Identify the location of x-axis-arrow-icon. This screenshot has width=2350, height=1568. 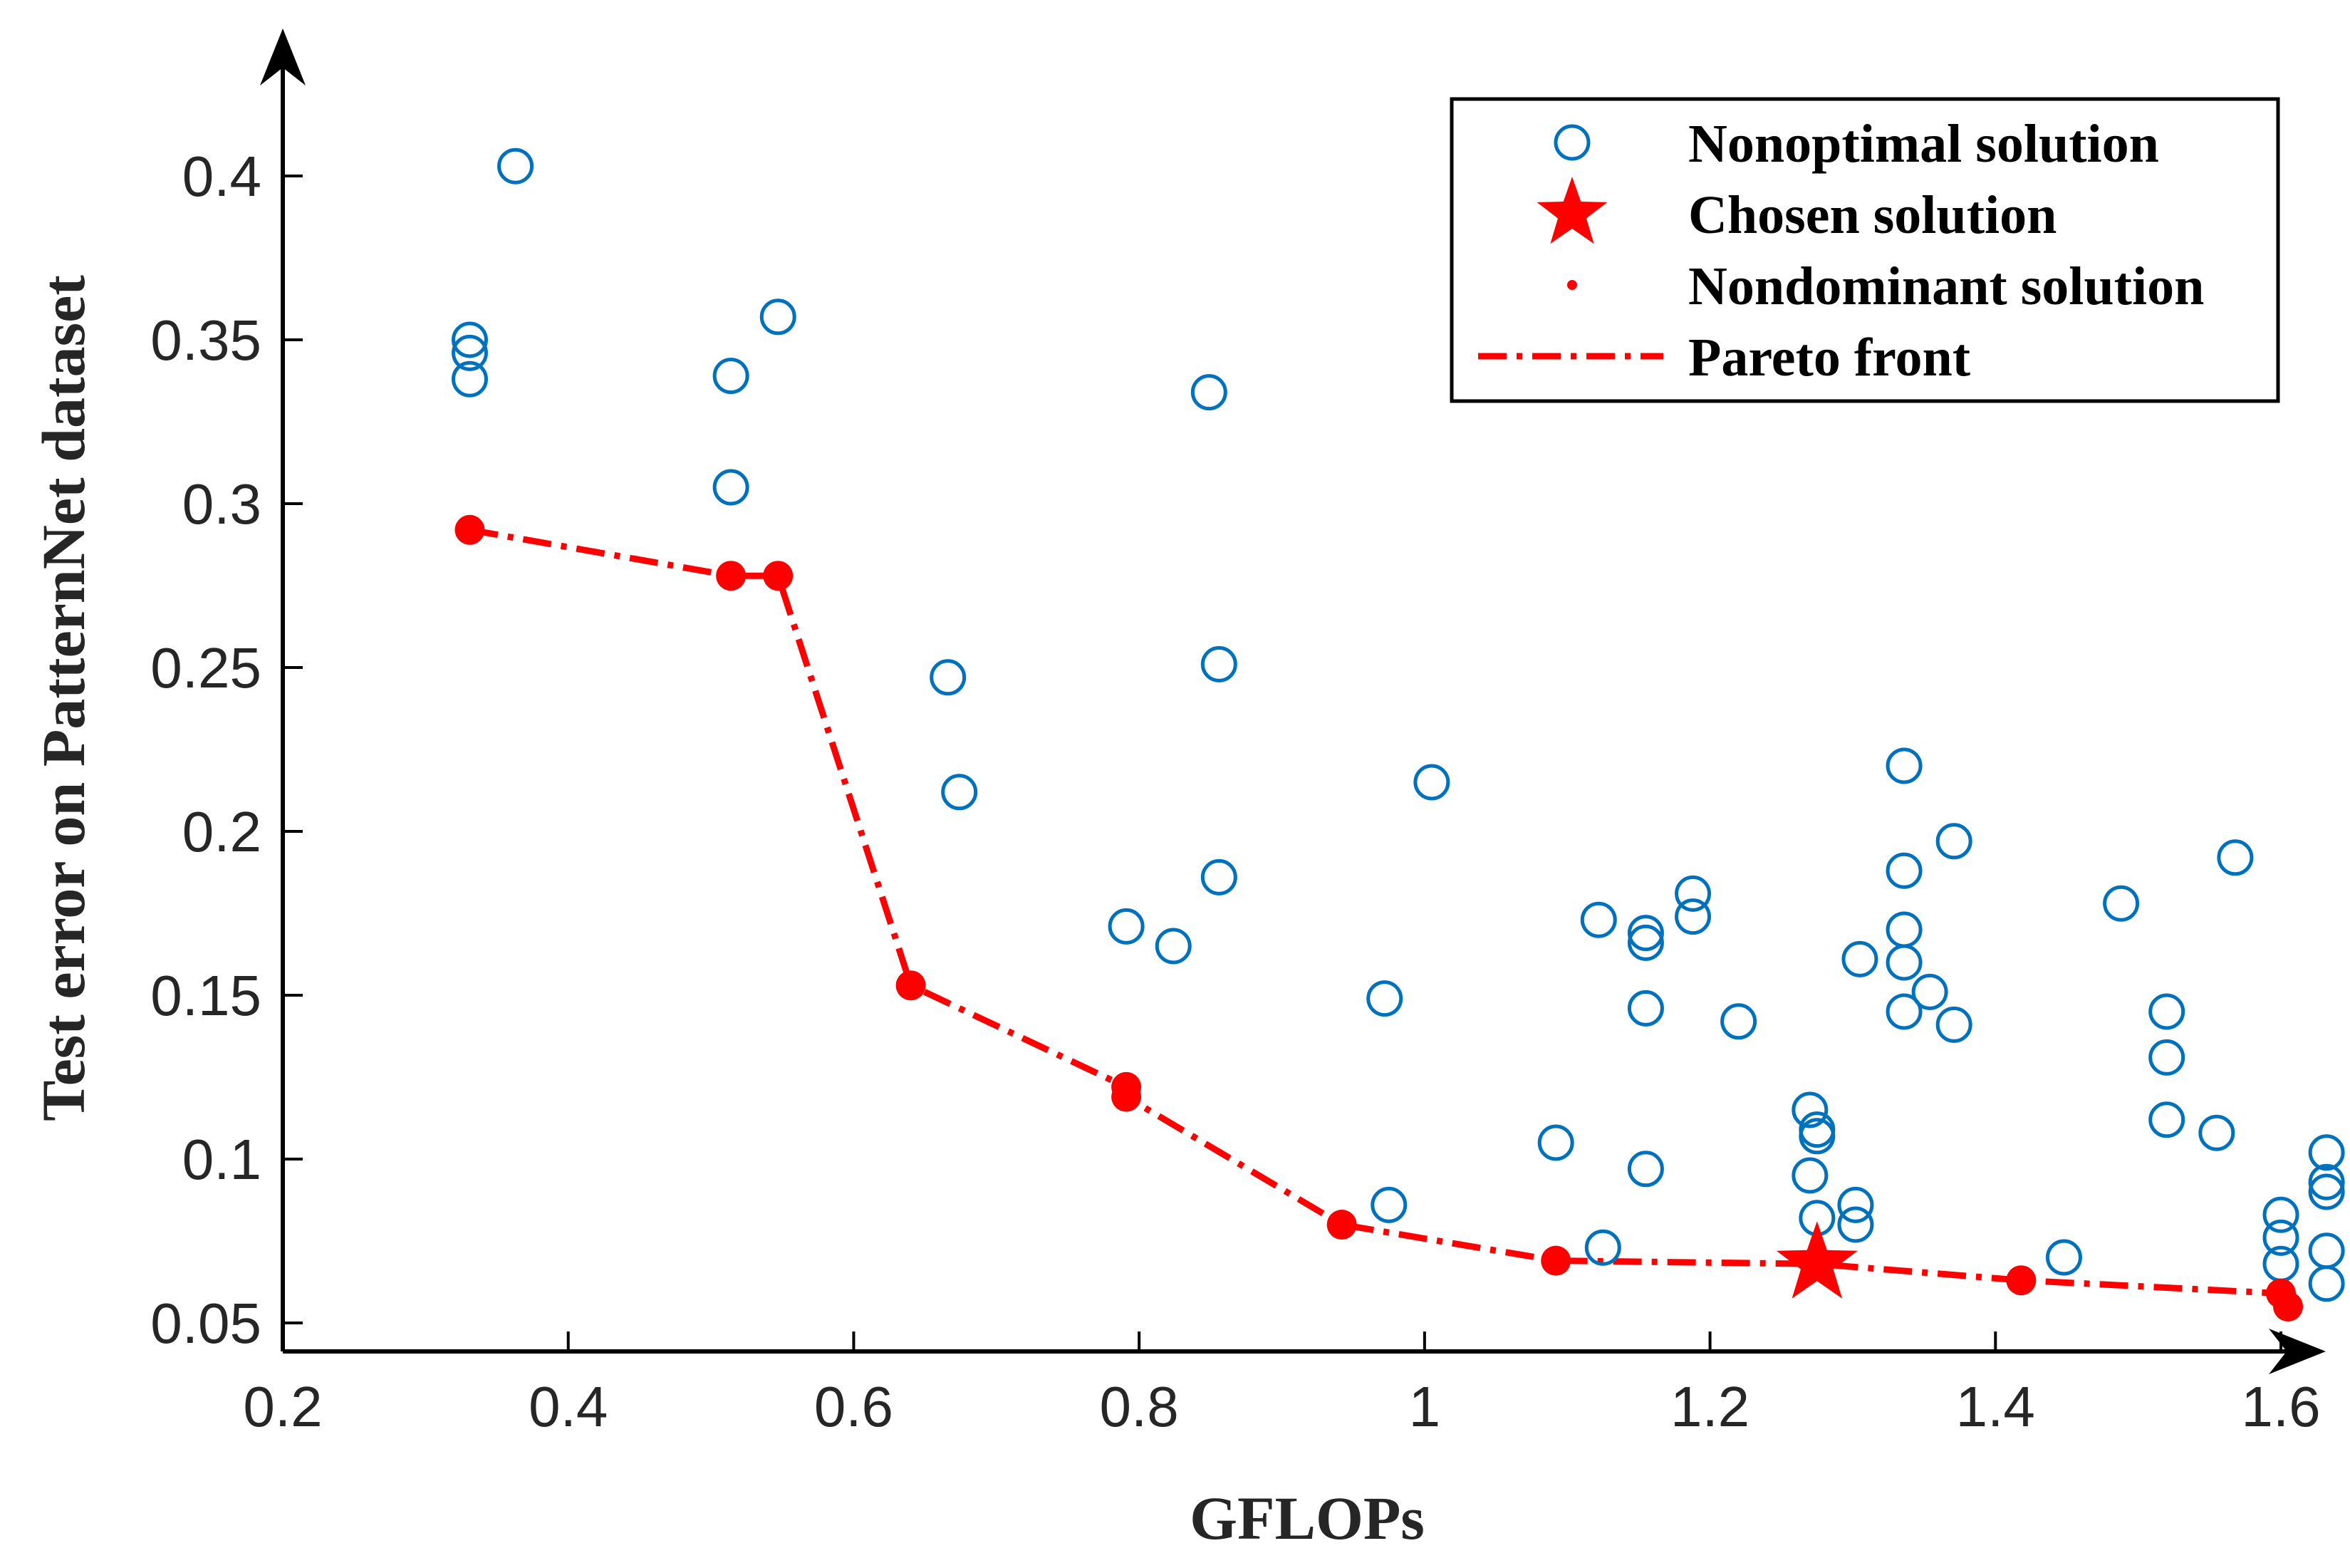
(2298, 1351).